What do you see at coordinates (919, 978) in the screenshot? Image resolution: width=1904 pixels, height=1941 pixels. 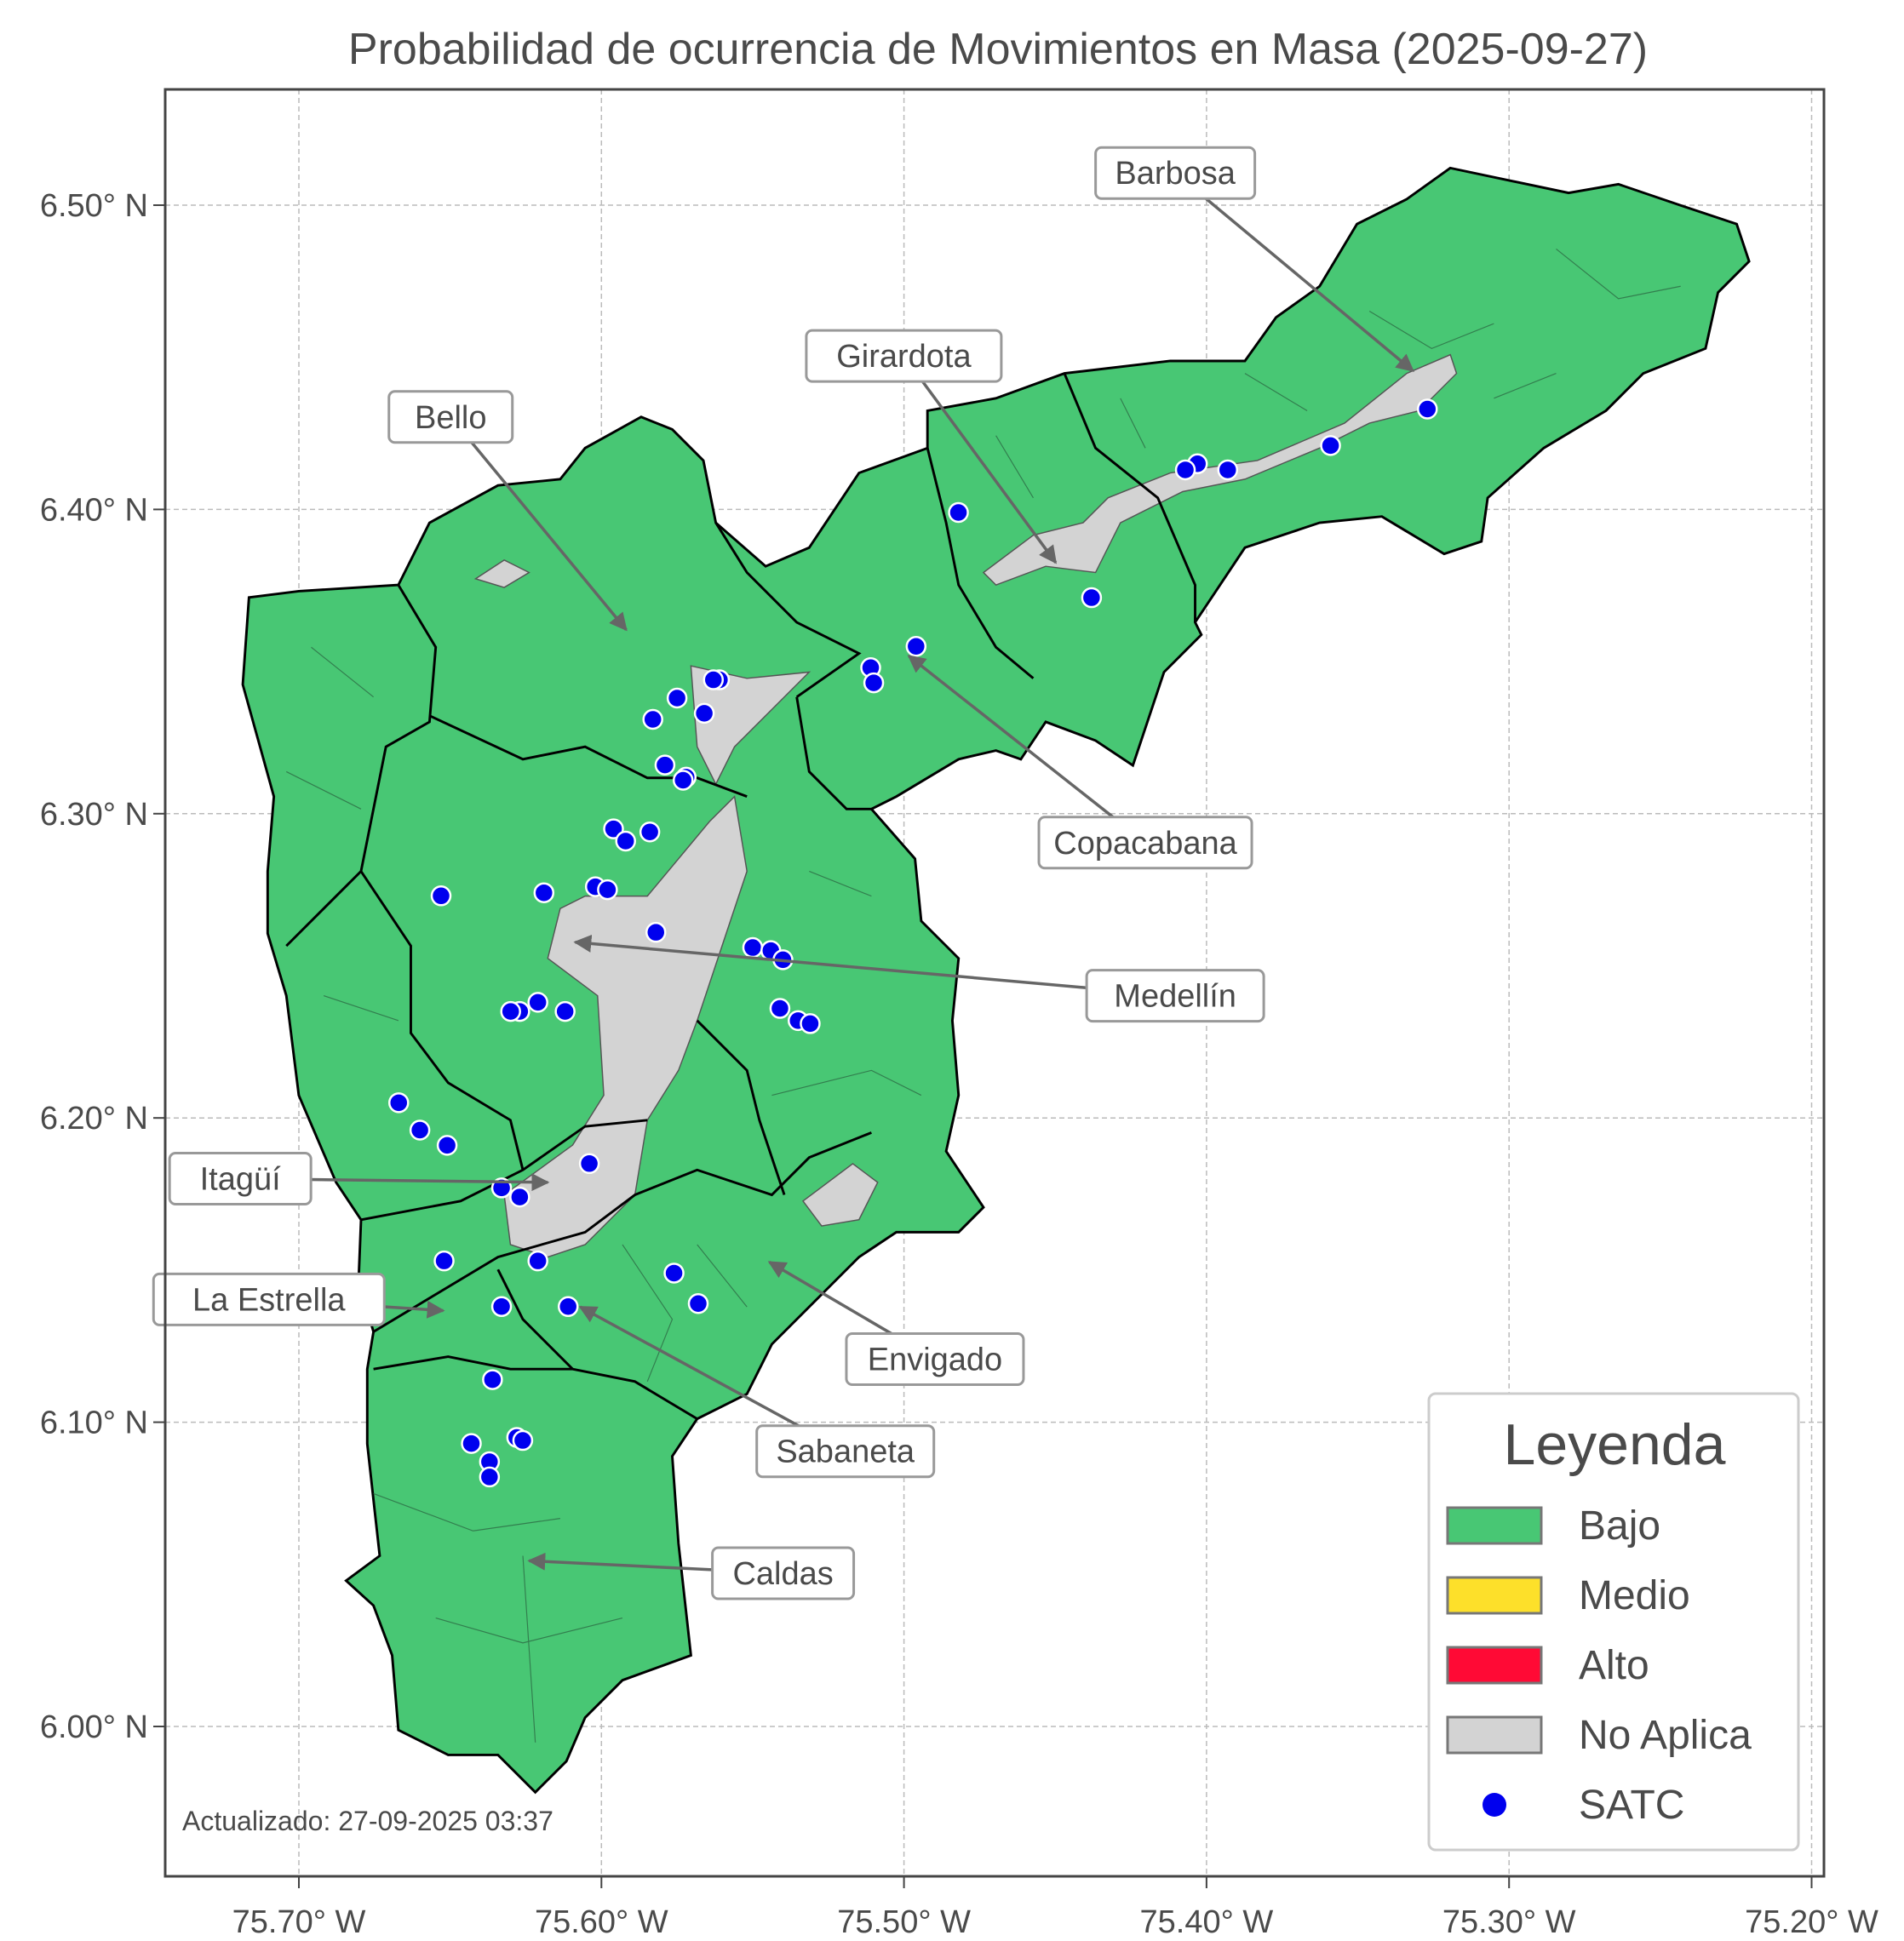 I see `annotation-medell-n: Medellín` at bounding box center [919, 978].